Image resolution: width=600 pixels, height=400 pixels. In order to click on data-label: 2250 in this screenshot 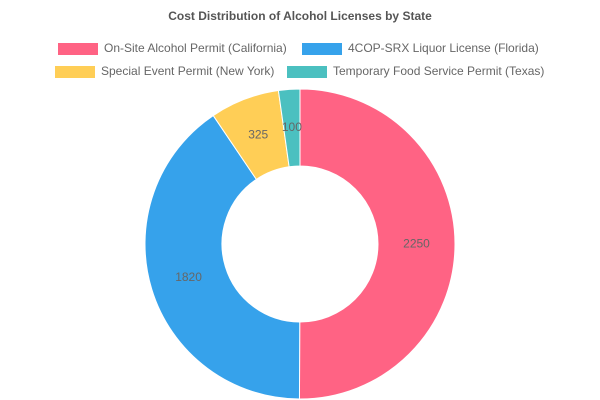, I will do `click(416, 243)`.